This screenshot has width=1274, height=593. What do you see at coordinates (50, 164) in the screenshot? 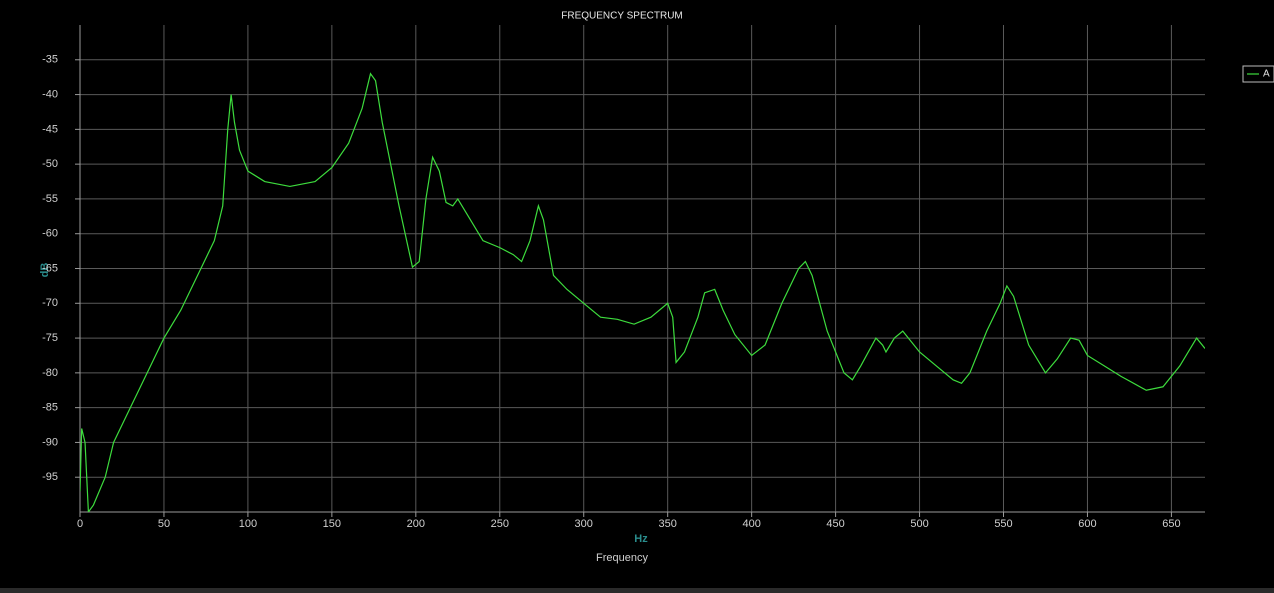
I see `y-tick-label: -50` at bounding box center [50, 164].